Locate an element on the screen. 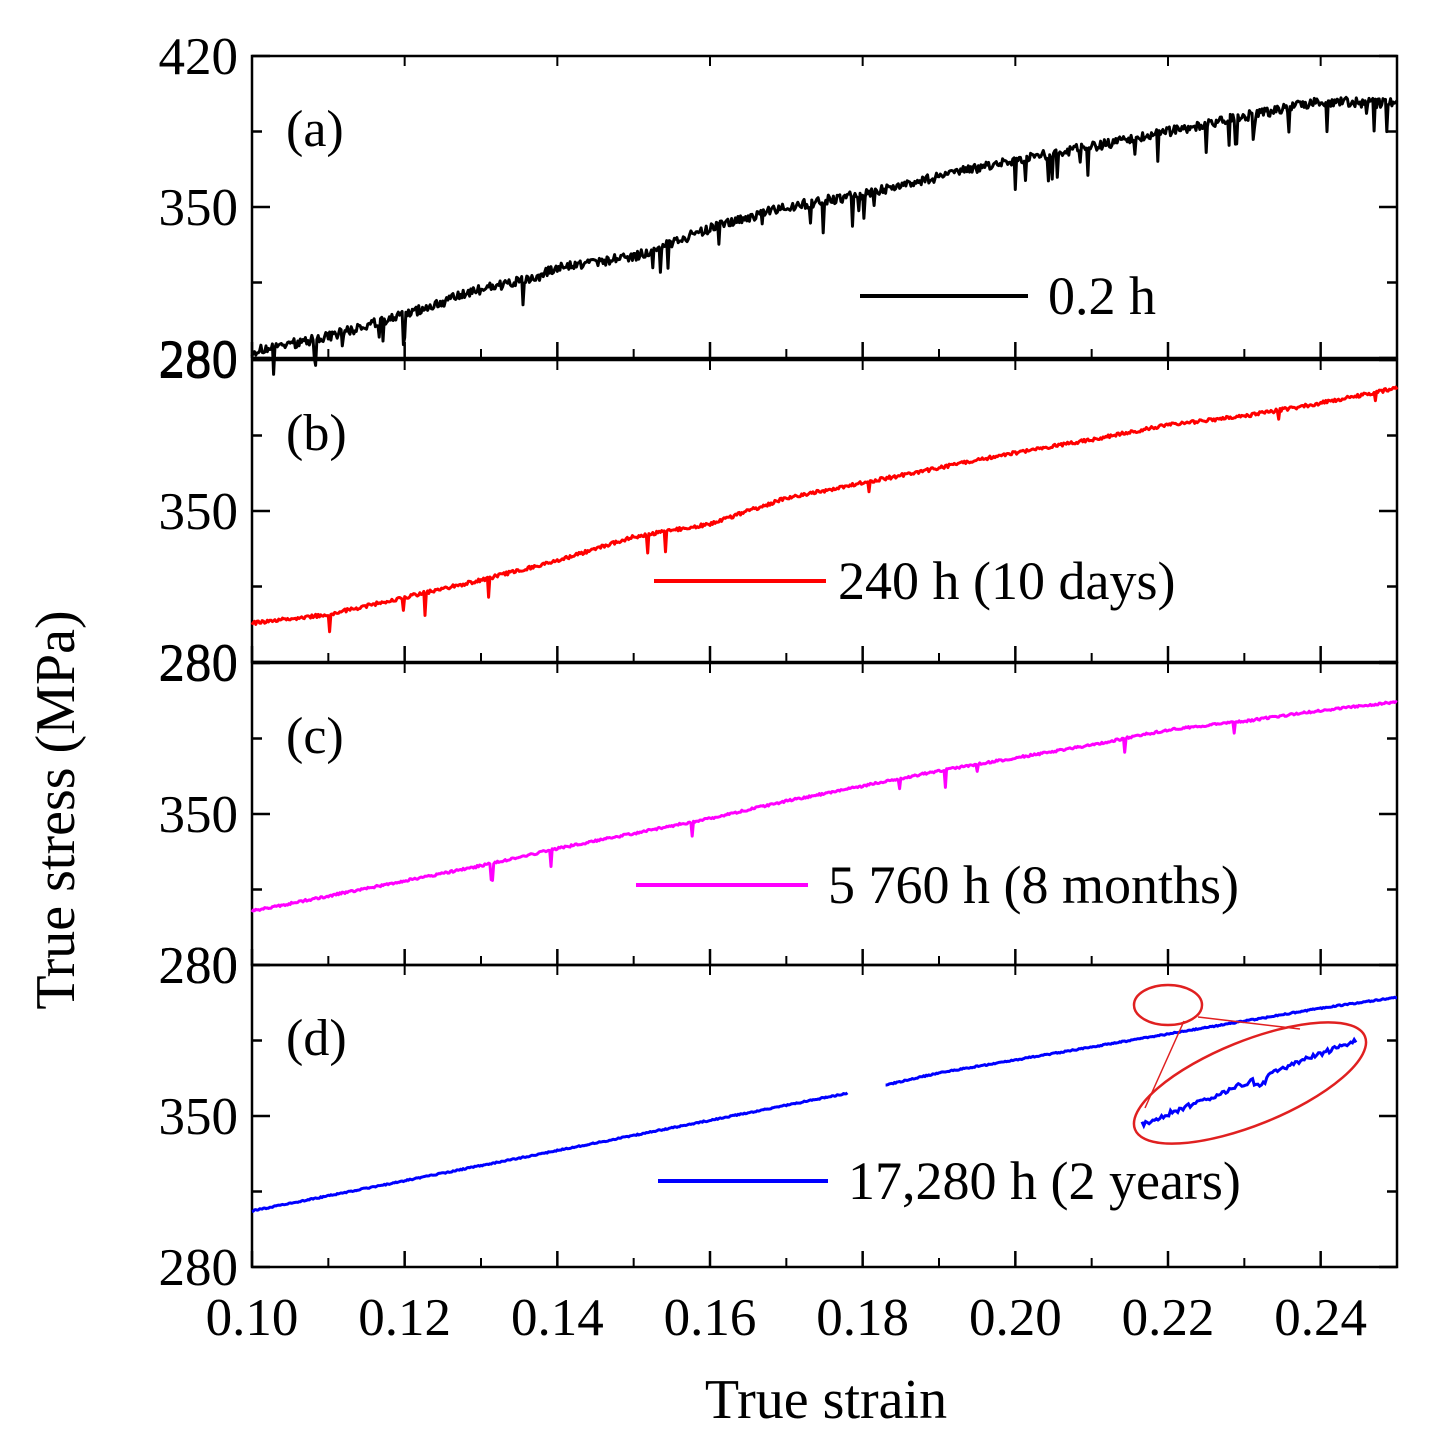 This screenshot has width=1430, height=1455. panel-label: (c) is located at coordinates (315, 736).